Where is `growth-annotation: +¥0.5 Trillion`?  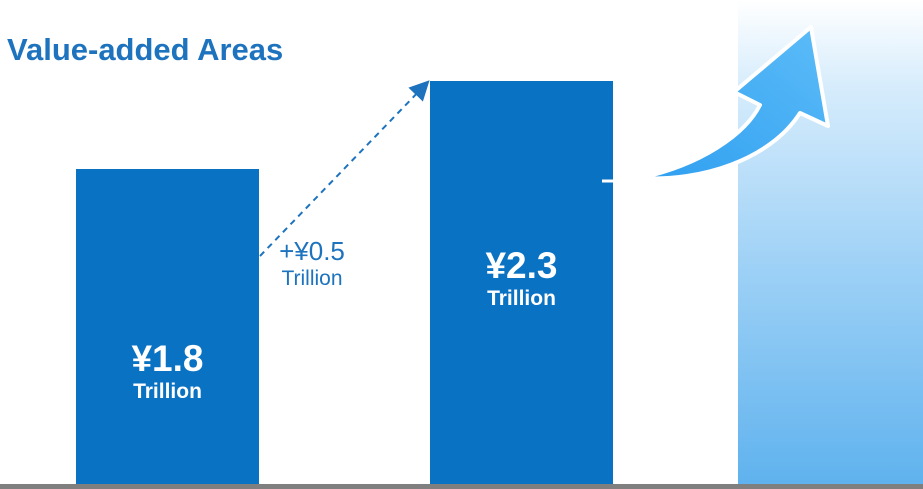 growth-annotation: +¥0.5 Trillion is located at coordinates (312, 263).